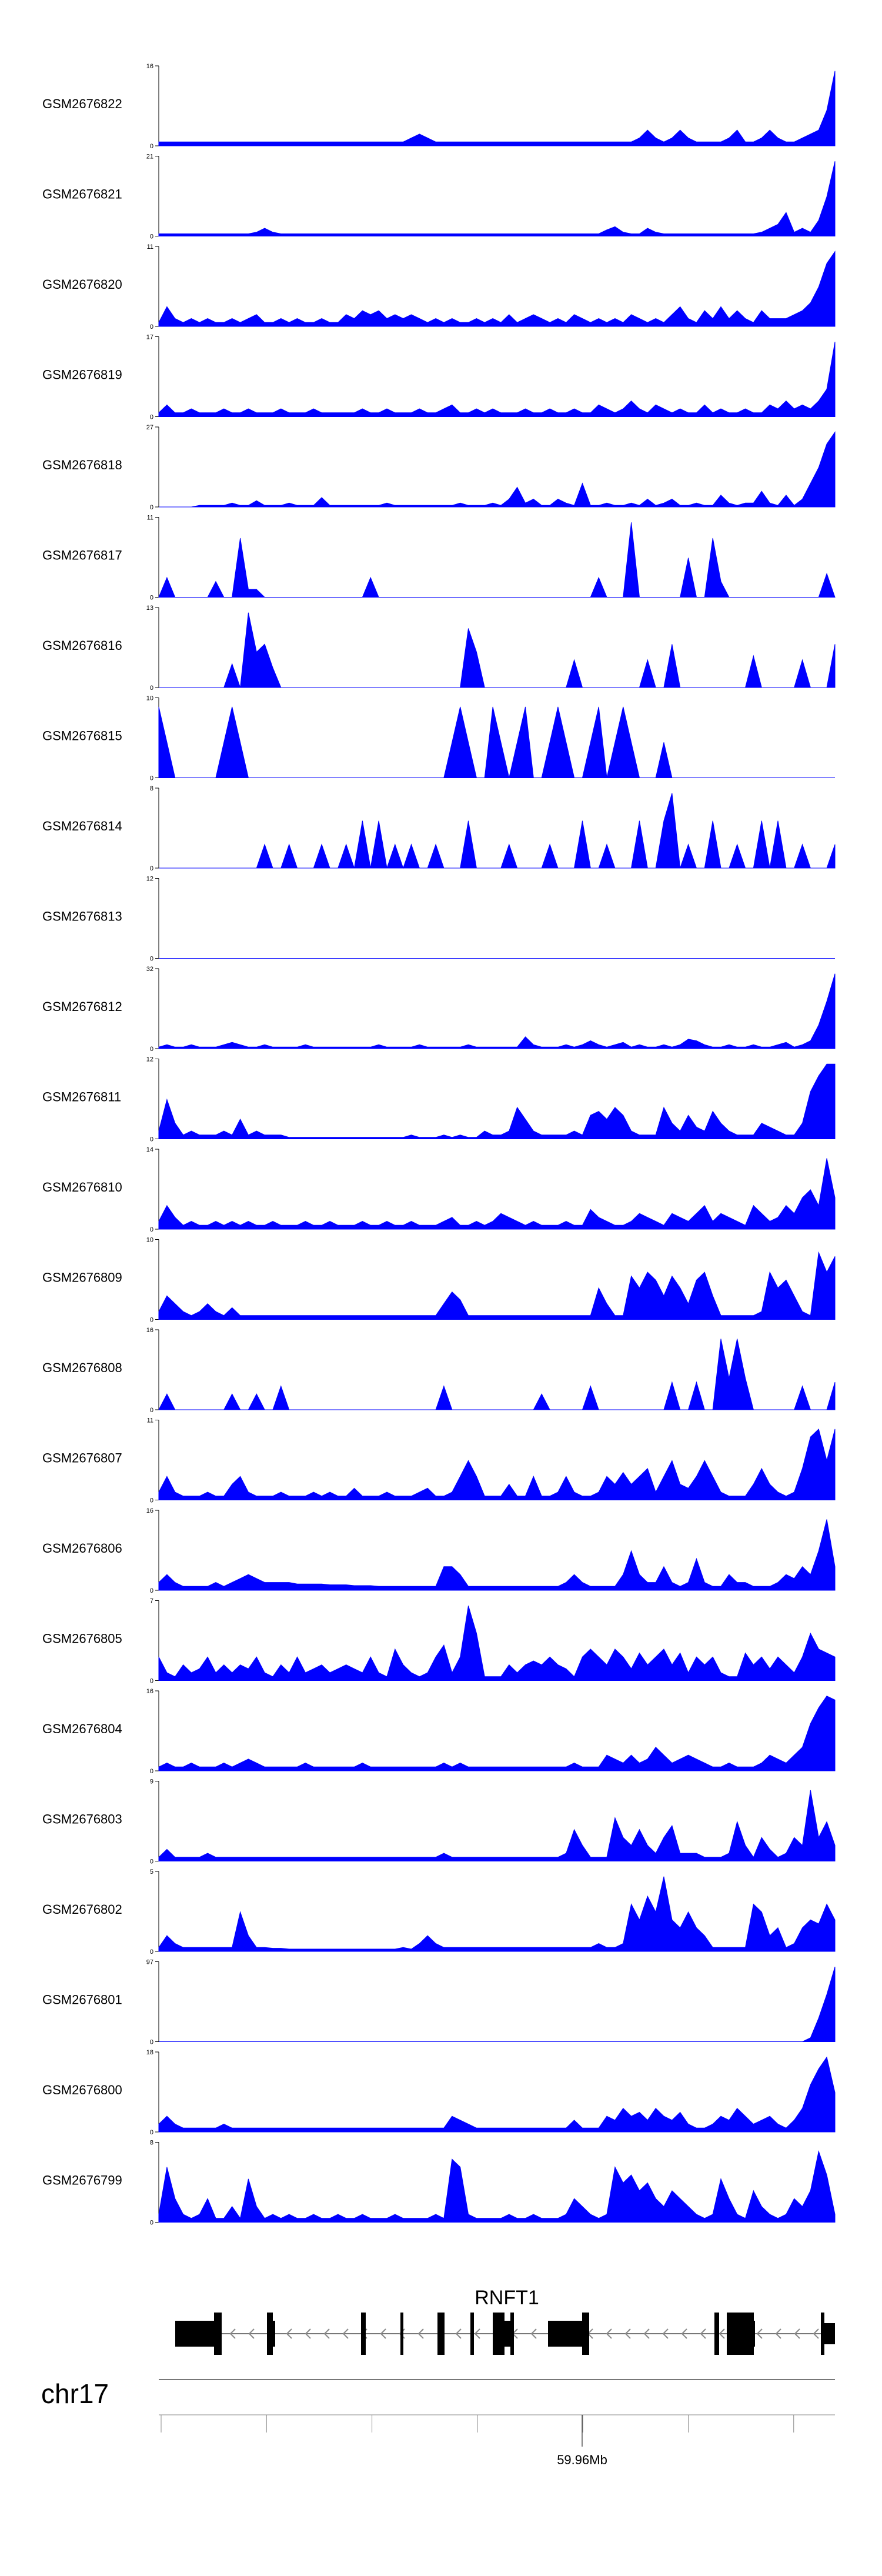 Image resolution: width=882 pixels, height=2576 pixels. I want to click on track-label: GSM2676813, so click(82, 916).